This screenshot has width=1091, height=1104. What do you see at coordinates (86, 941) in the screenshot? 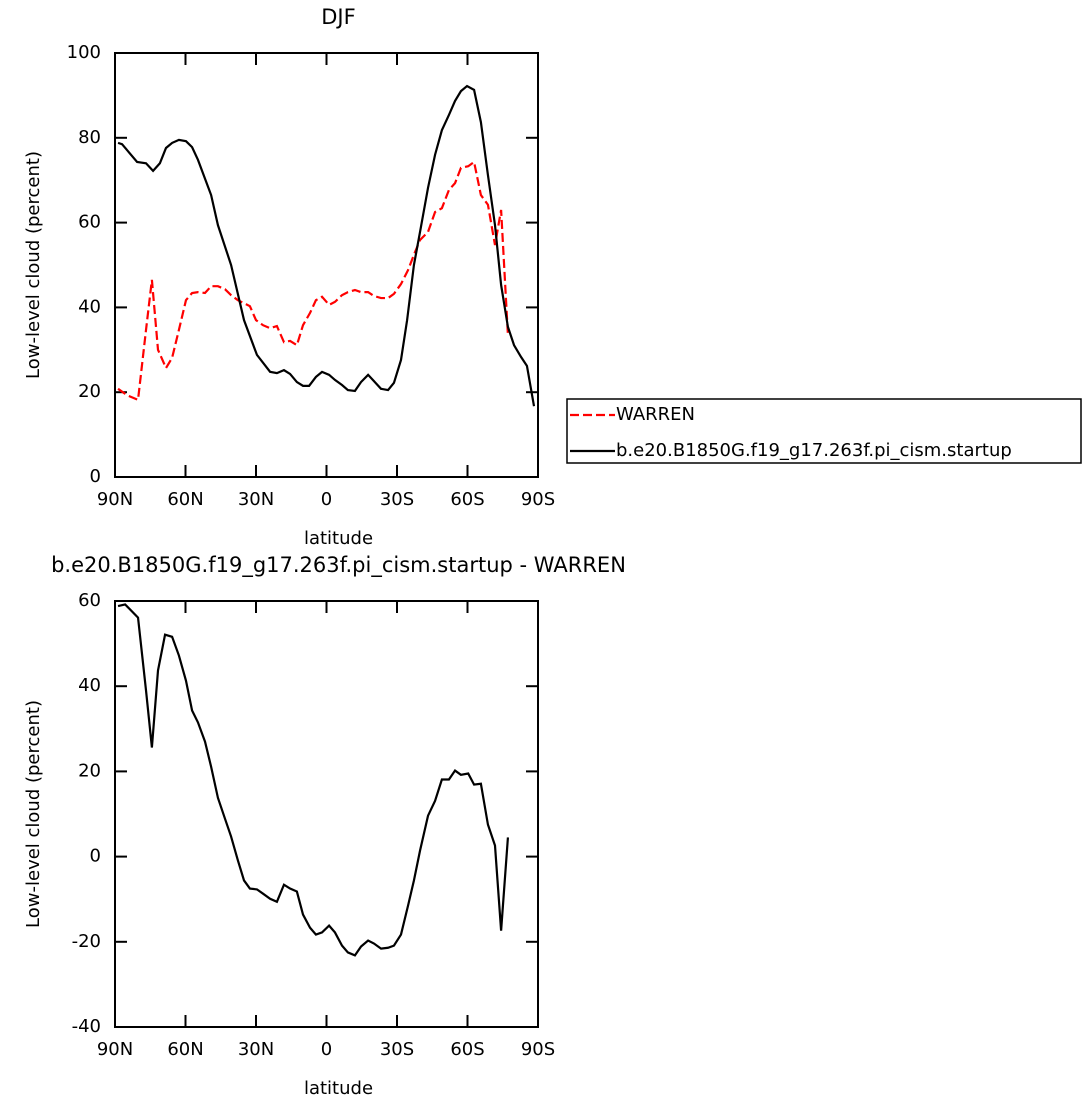
I see `y-tick-label: -20` at bounding box center [86, 941].